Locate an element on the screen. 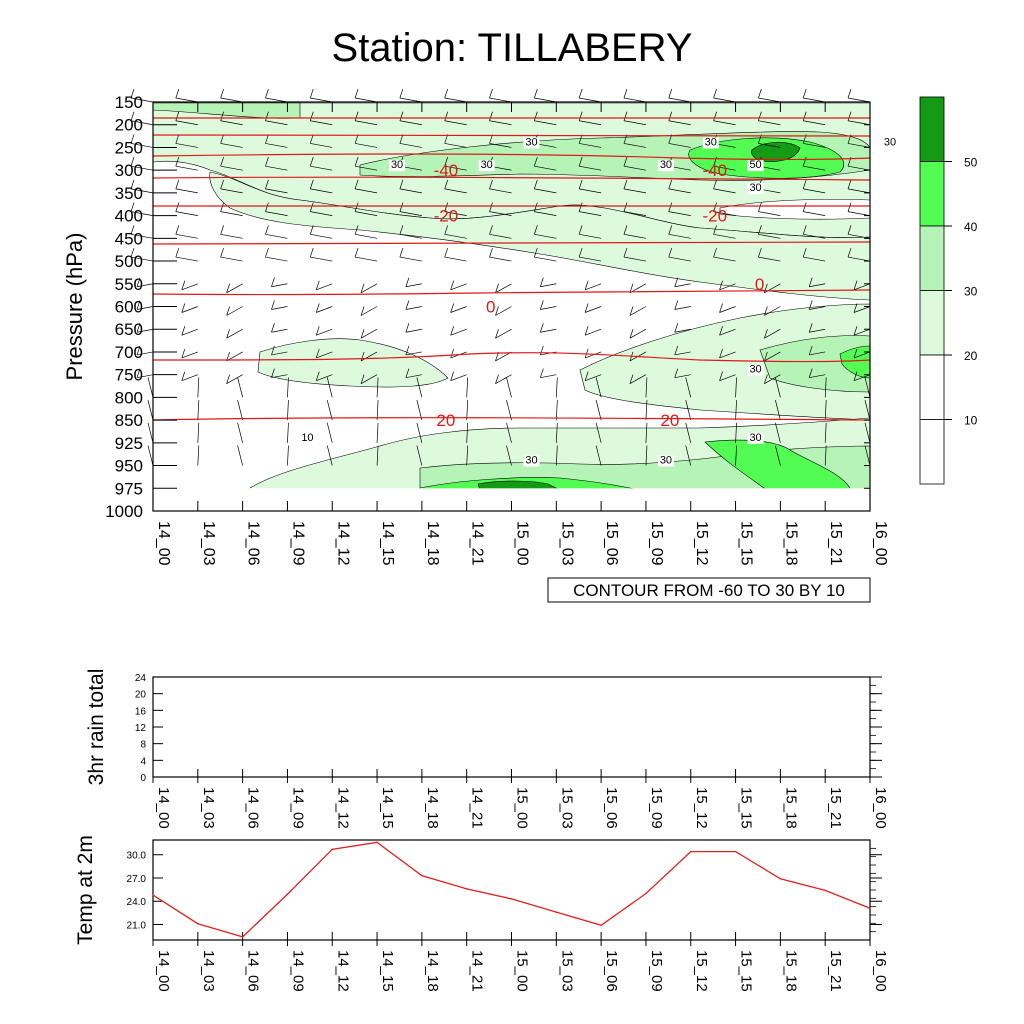 Image resolution: width=1024 pixels, height=1024 pixels. temperature-contour-label: 20 is located at coordinates (445, 420).